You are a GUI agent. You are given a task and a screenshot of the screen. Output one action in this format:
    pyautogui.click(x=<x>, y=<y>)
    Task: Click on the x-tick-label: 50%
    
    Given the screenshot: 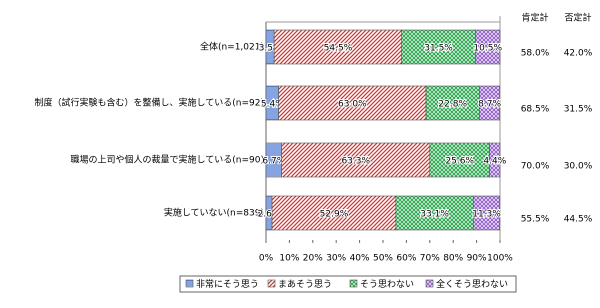 What is the action you would take?
    pyautogui.click(x=383, y=259)
    